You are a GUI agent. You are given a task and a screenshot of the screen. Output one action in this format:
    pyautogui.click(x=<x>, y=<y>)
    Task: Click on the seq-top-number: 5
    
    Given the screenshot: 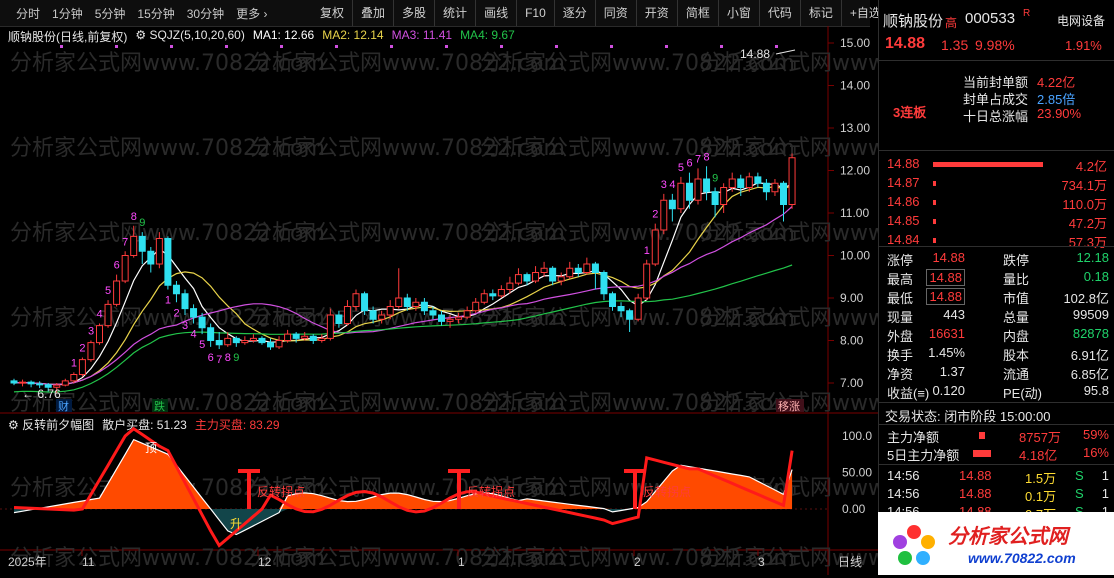 What is the action you would take?
    pyautogui.click(x=681, y=168)
    